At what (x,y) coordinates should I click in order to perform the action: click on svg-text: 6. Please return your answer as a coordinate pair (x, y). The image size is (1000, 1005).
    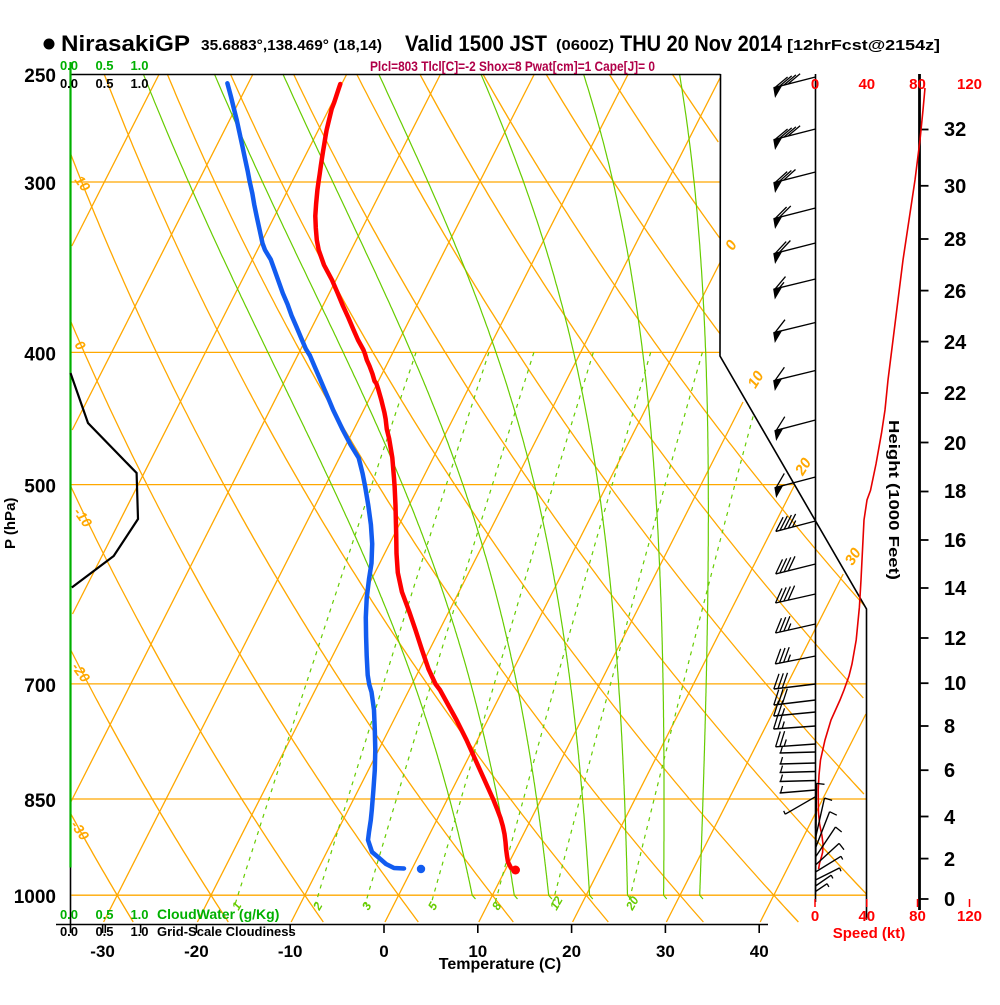
    Looking at the image, I should click on (949, 771).